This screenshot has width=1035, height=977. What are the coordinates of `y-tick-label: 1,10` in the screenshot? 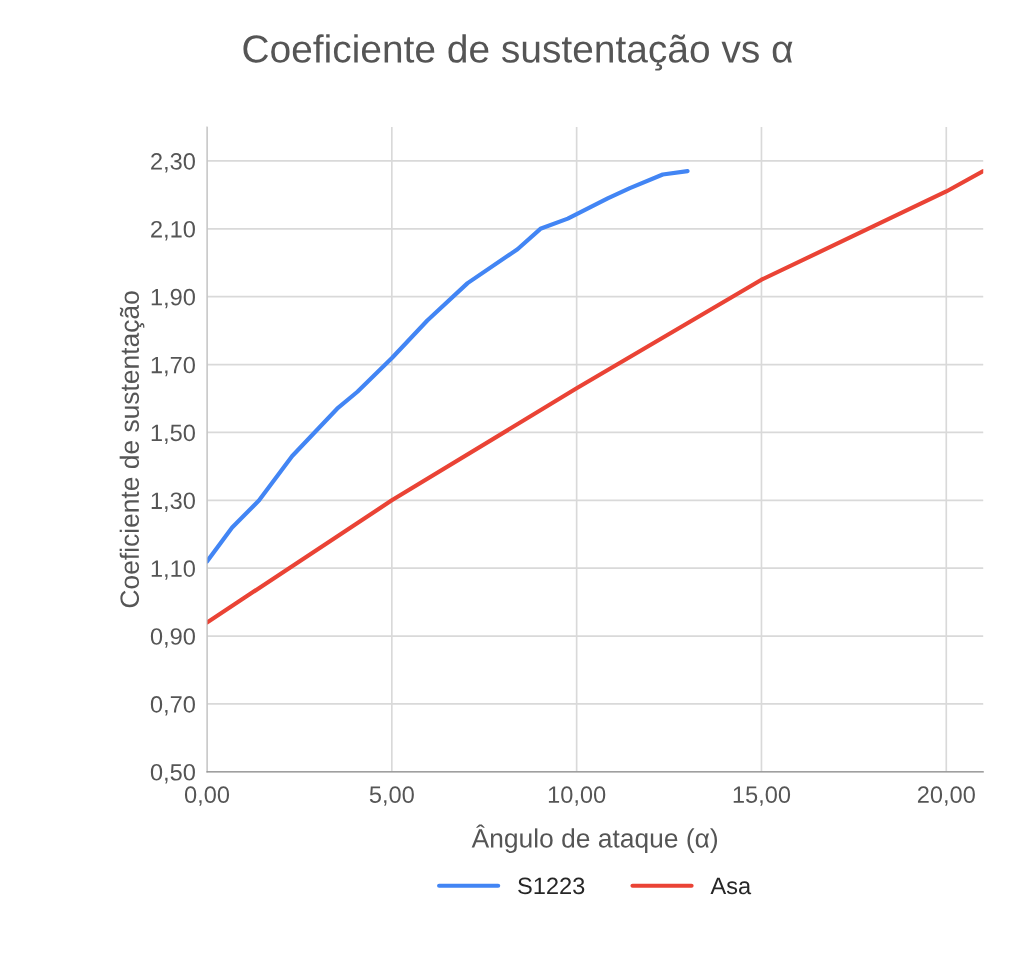 It's located at (173, 570).